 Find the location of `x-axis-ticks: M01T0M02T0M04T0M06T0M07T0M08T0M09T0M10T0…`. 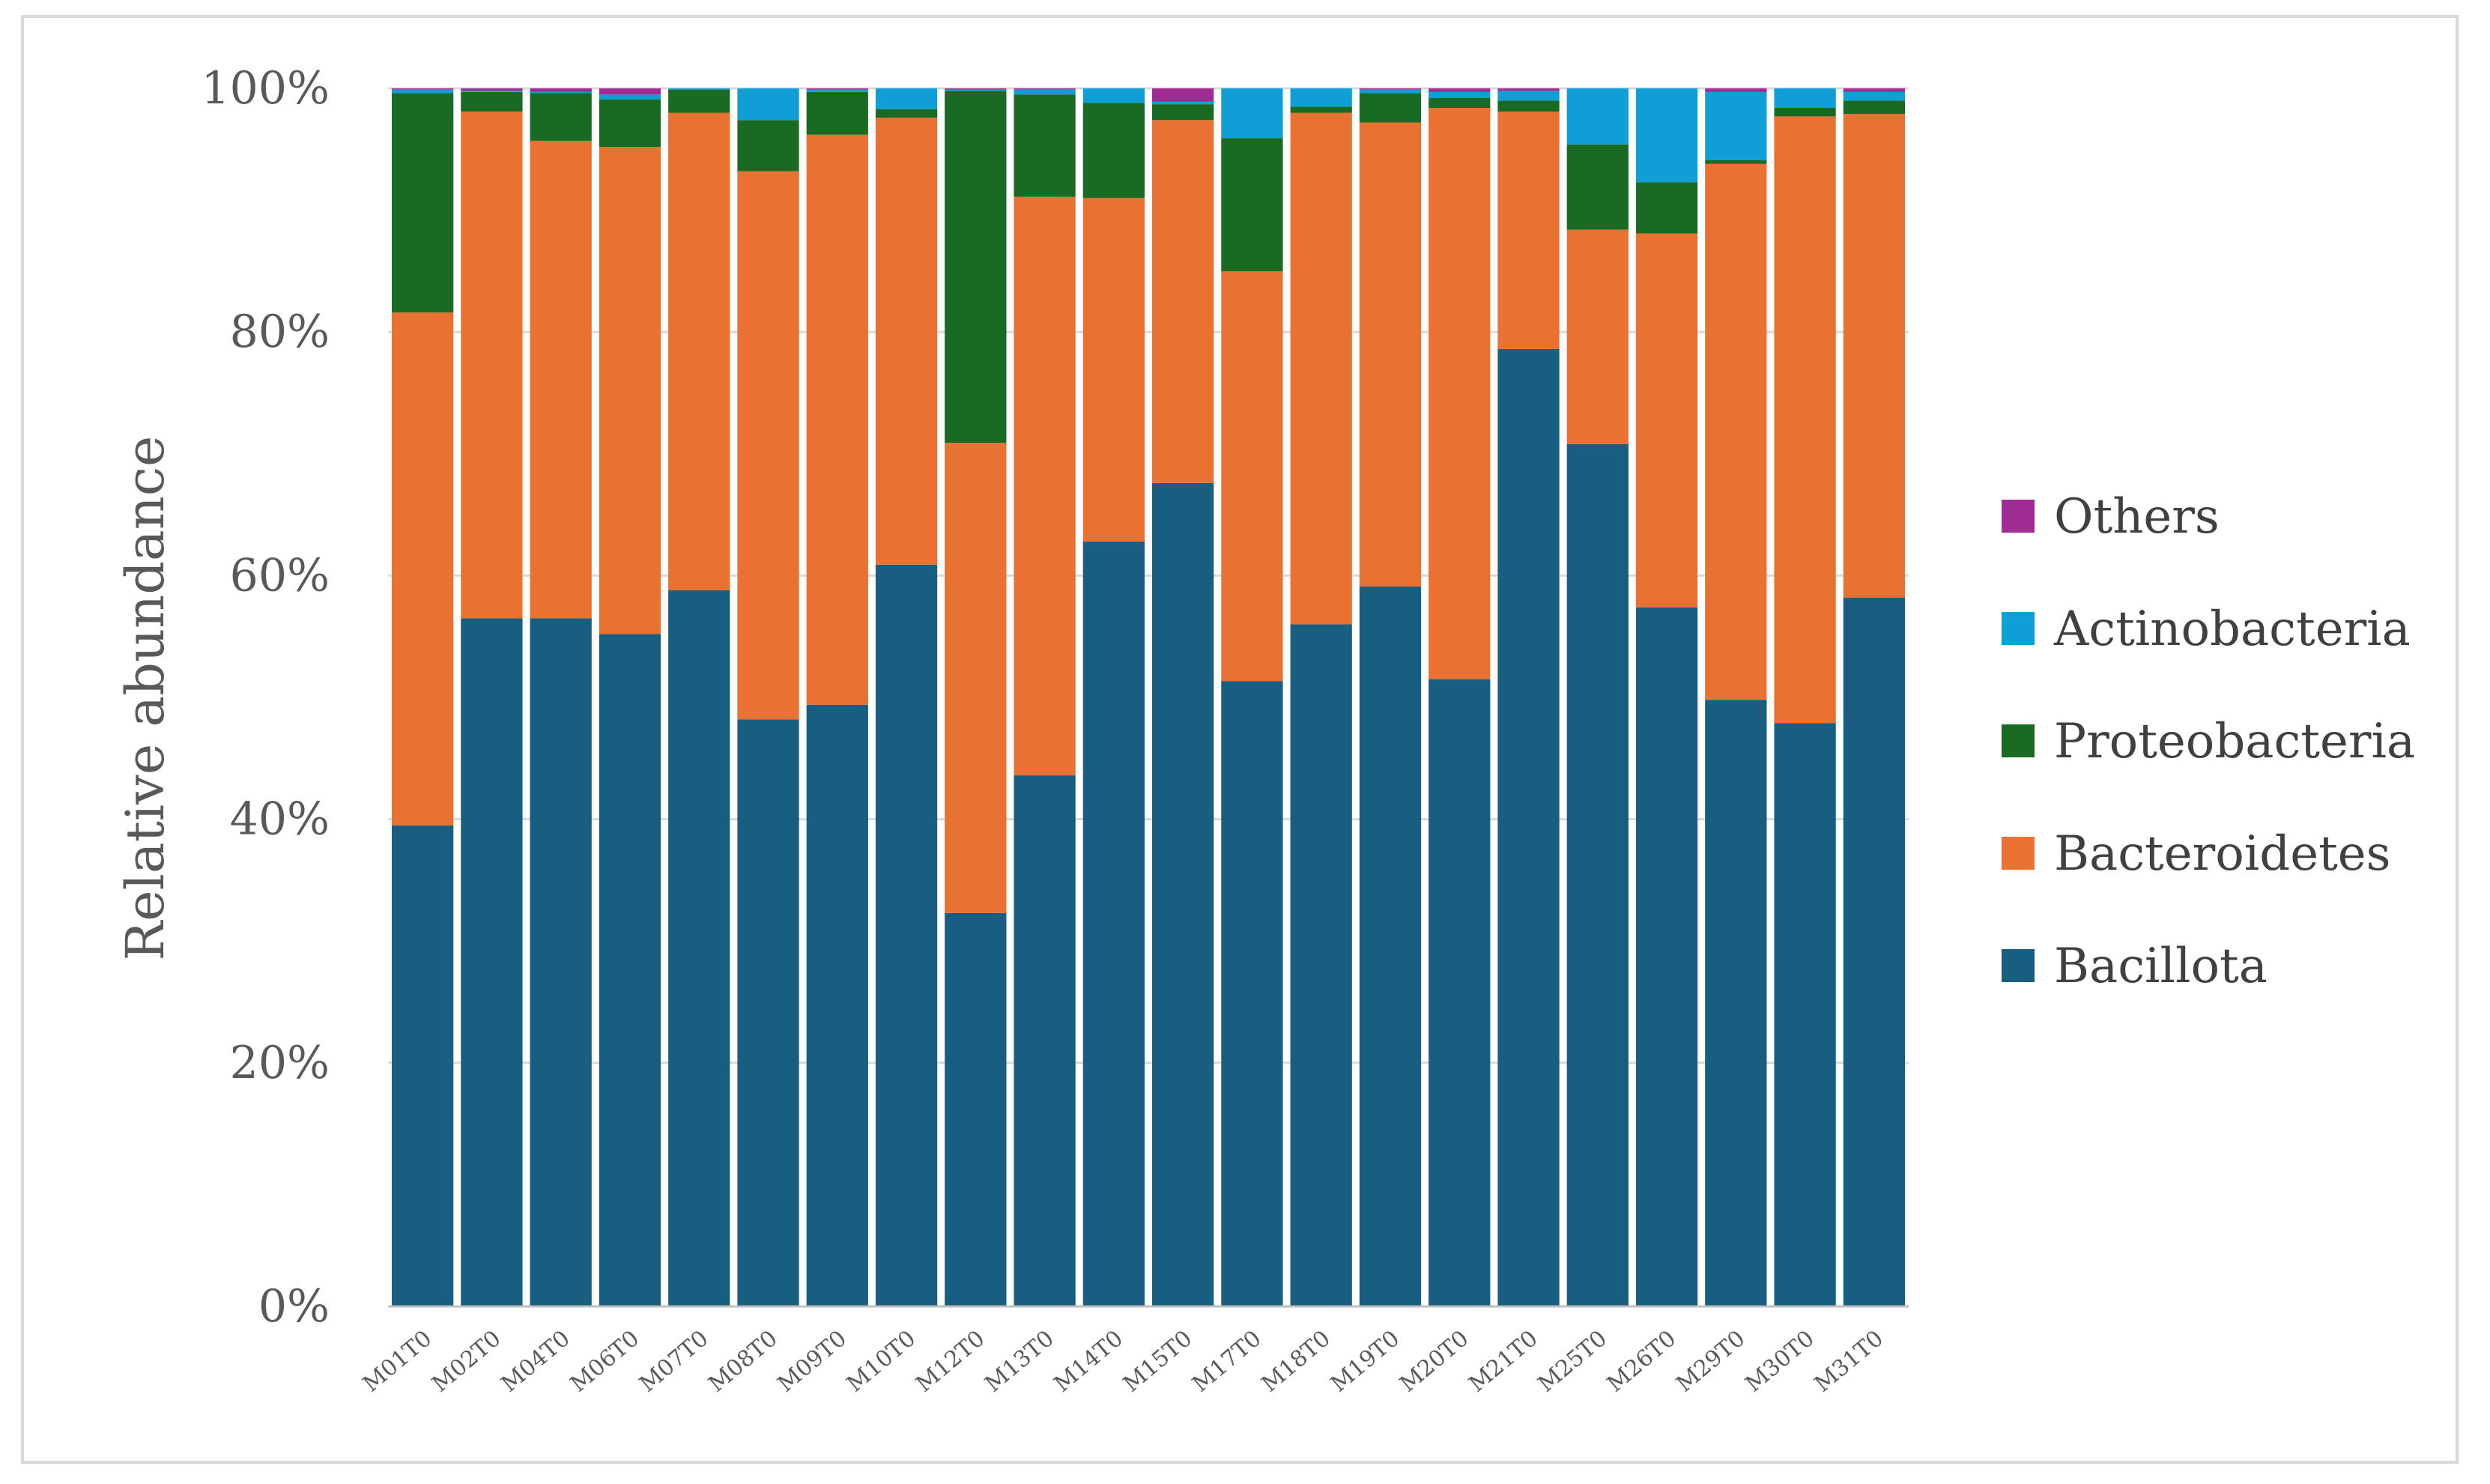

x-axis-ticks: M01T0M02T0M04T0M06T0M07T0M08T0M09T0M10T0… is located at coordinates (1123, 1361).